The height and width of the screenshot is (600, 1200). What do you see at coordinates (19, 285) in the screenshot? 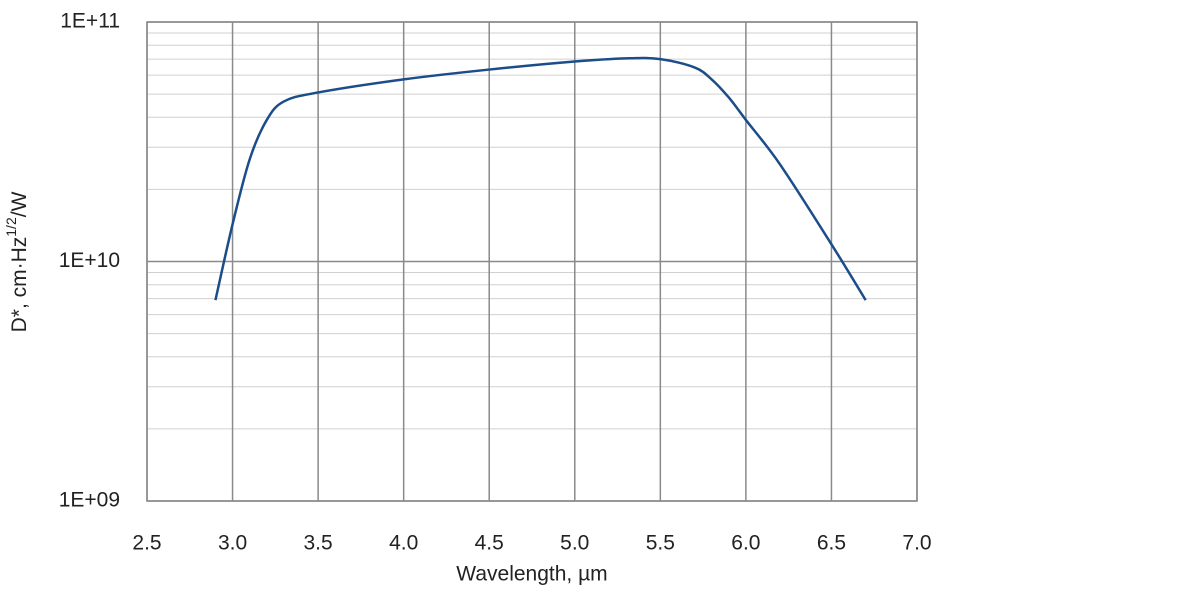
I see `y-label-text: D*, cm·Hz` at bounding box center [19, 285].